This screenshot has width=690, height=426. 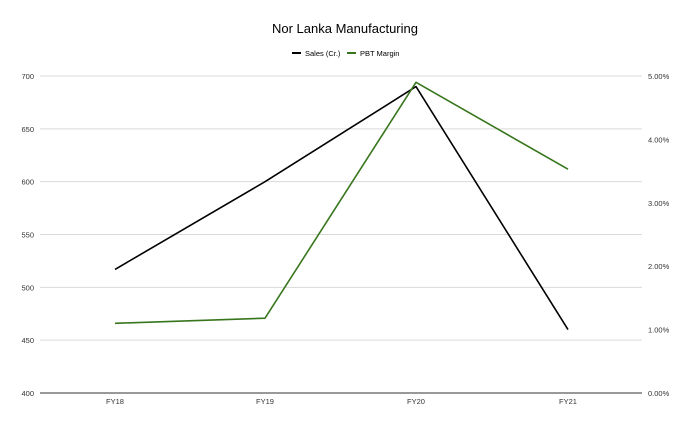 I want to click on legend: Sales (Cr.) PBT Margin, so click(x=345, y=53).